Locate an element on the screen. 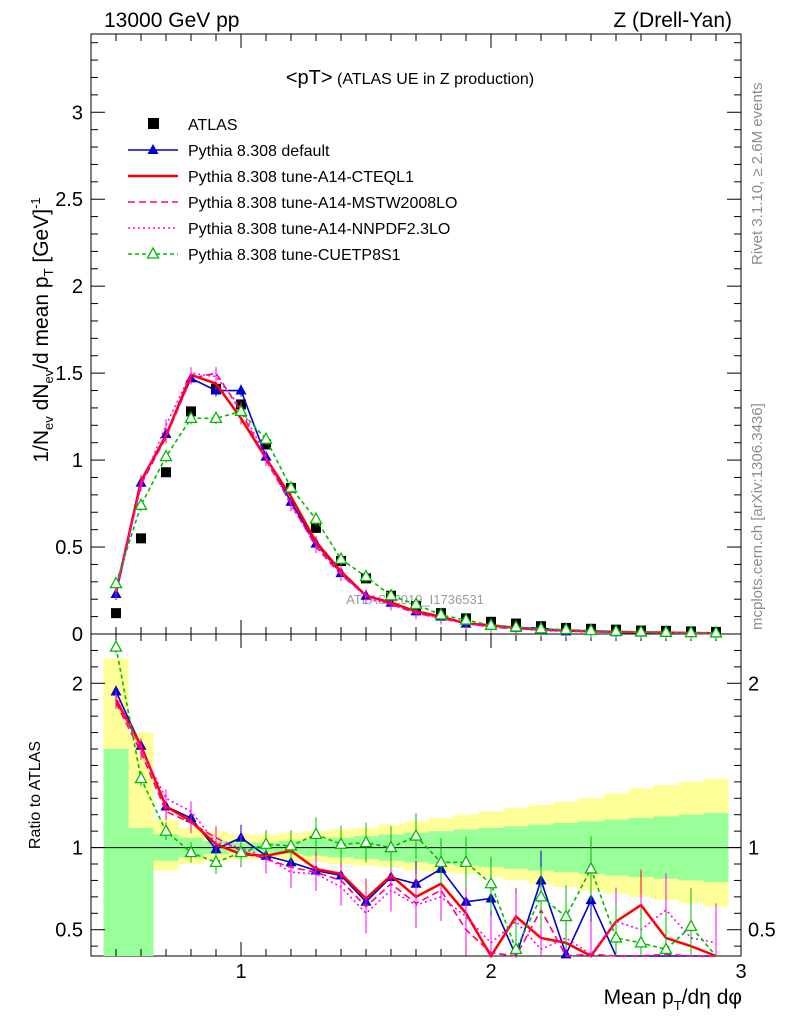 This screenshot has height=1029, width=786. side-label-bottom: mcplots.cern.ch [arXiv:1306.3436] is located at coordinates (757, 516).